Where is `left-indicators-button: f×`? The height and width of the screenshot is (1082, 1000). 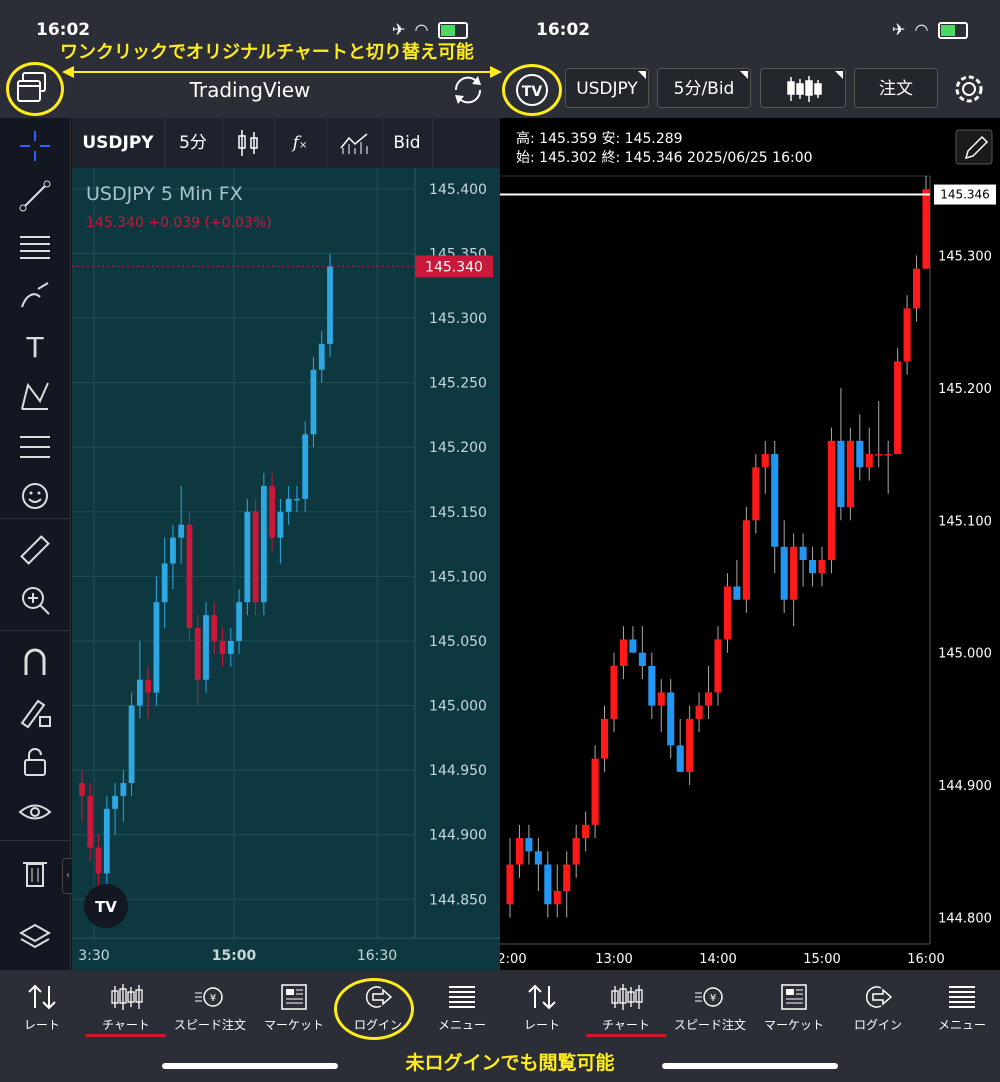
left-indicators-button: f× is located at coordinates (300, 143).